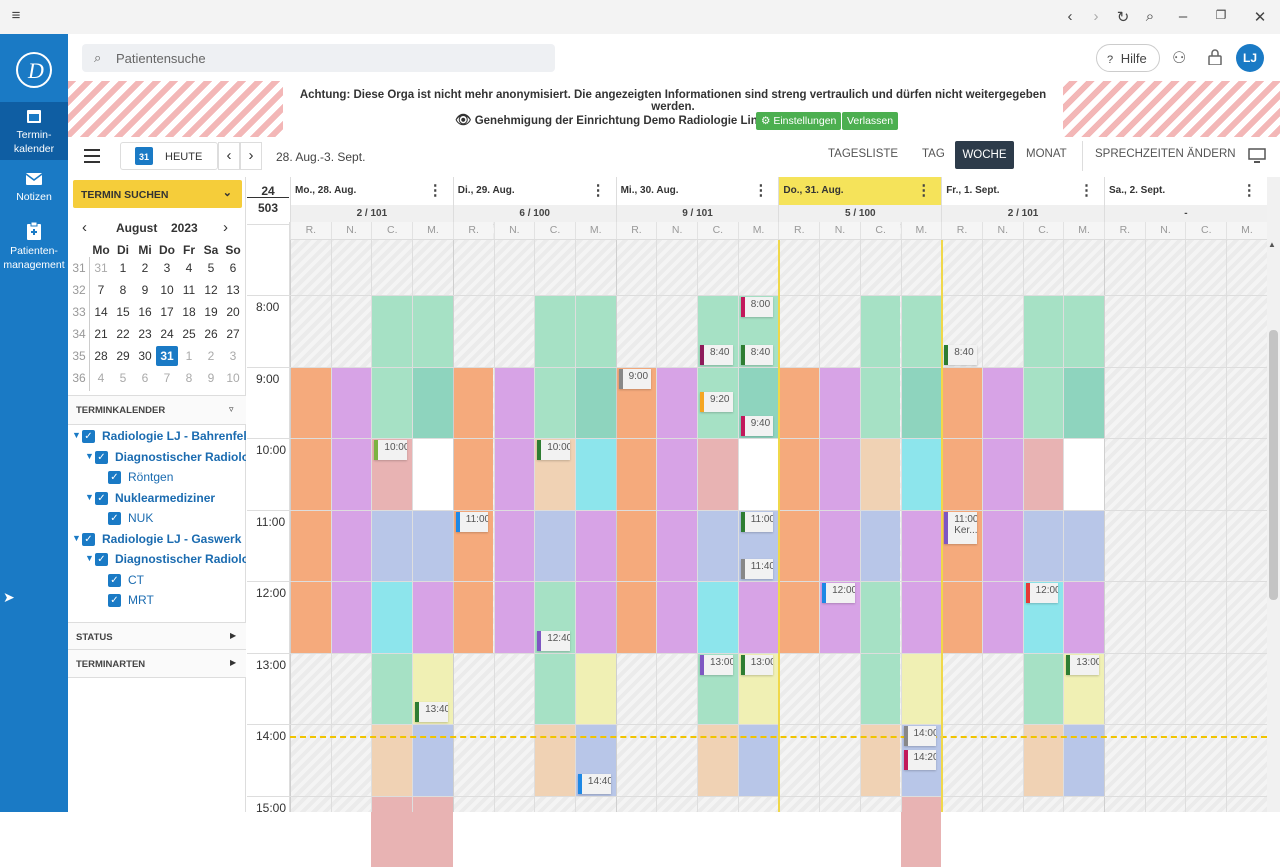 Image resolution: width=1280 pixels, height=867 pixels. Describe the element at coordinates (1046, 154) in the screenshot. I see `view-monat: MONAT` at that location.